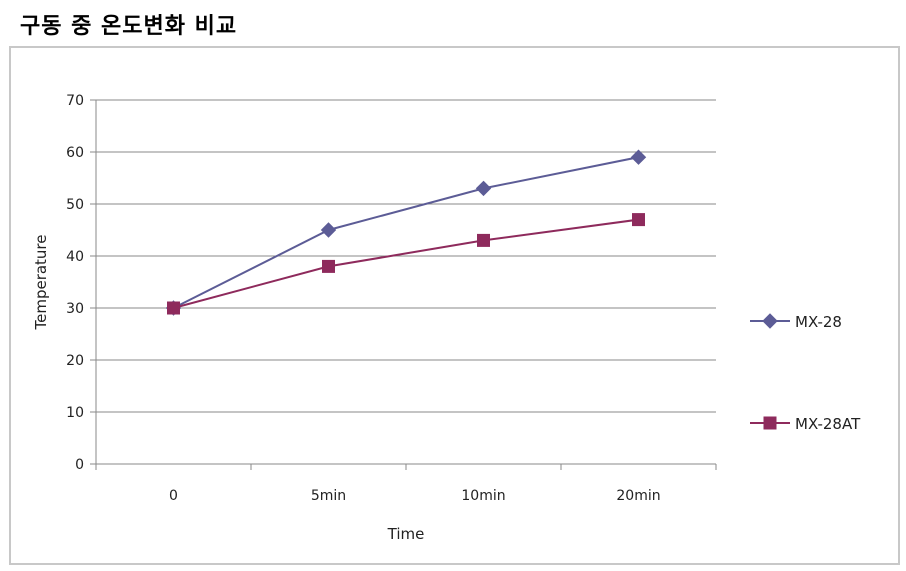 This screenshot has width=906, height=571. What do you see at coordinates (75, 101) in the screenshot?
I see `y-tick-label: 70` at bounding box center [75, 101].